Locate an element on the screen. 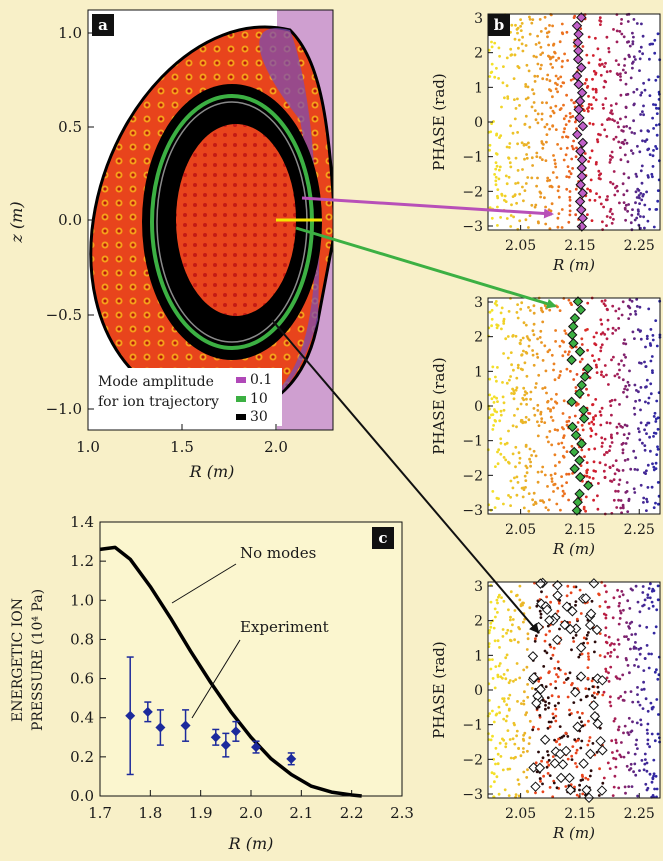 The width and height of the screenshot is (663, 861). phase-ytick-label: 3 is located at coordinates (478, 19).